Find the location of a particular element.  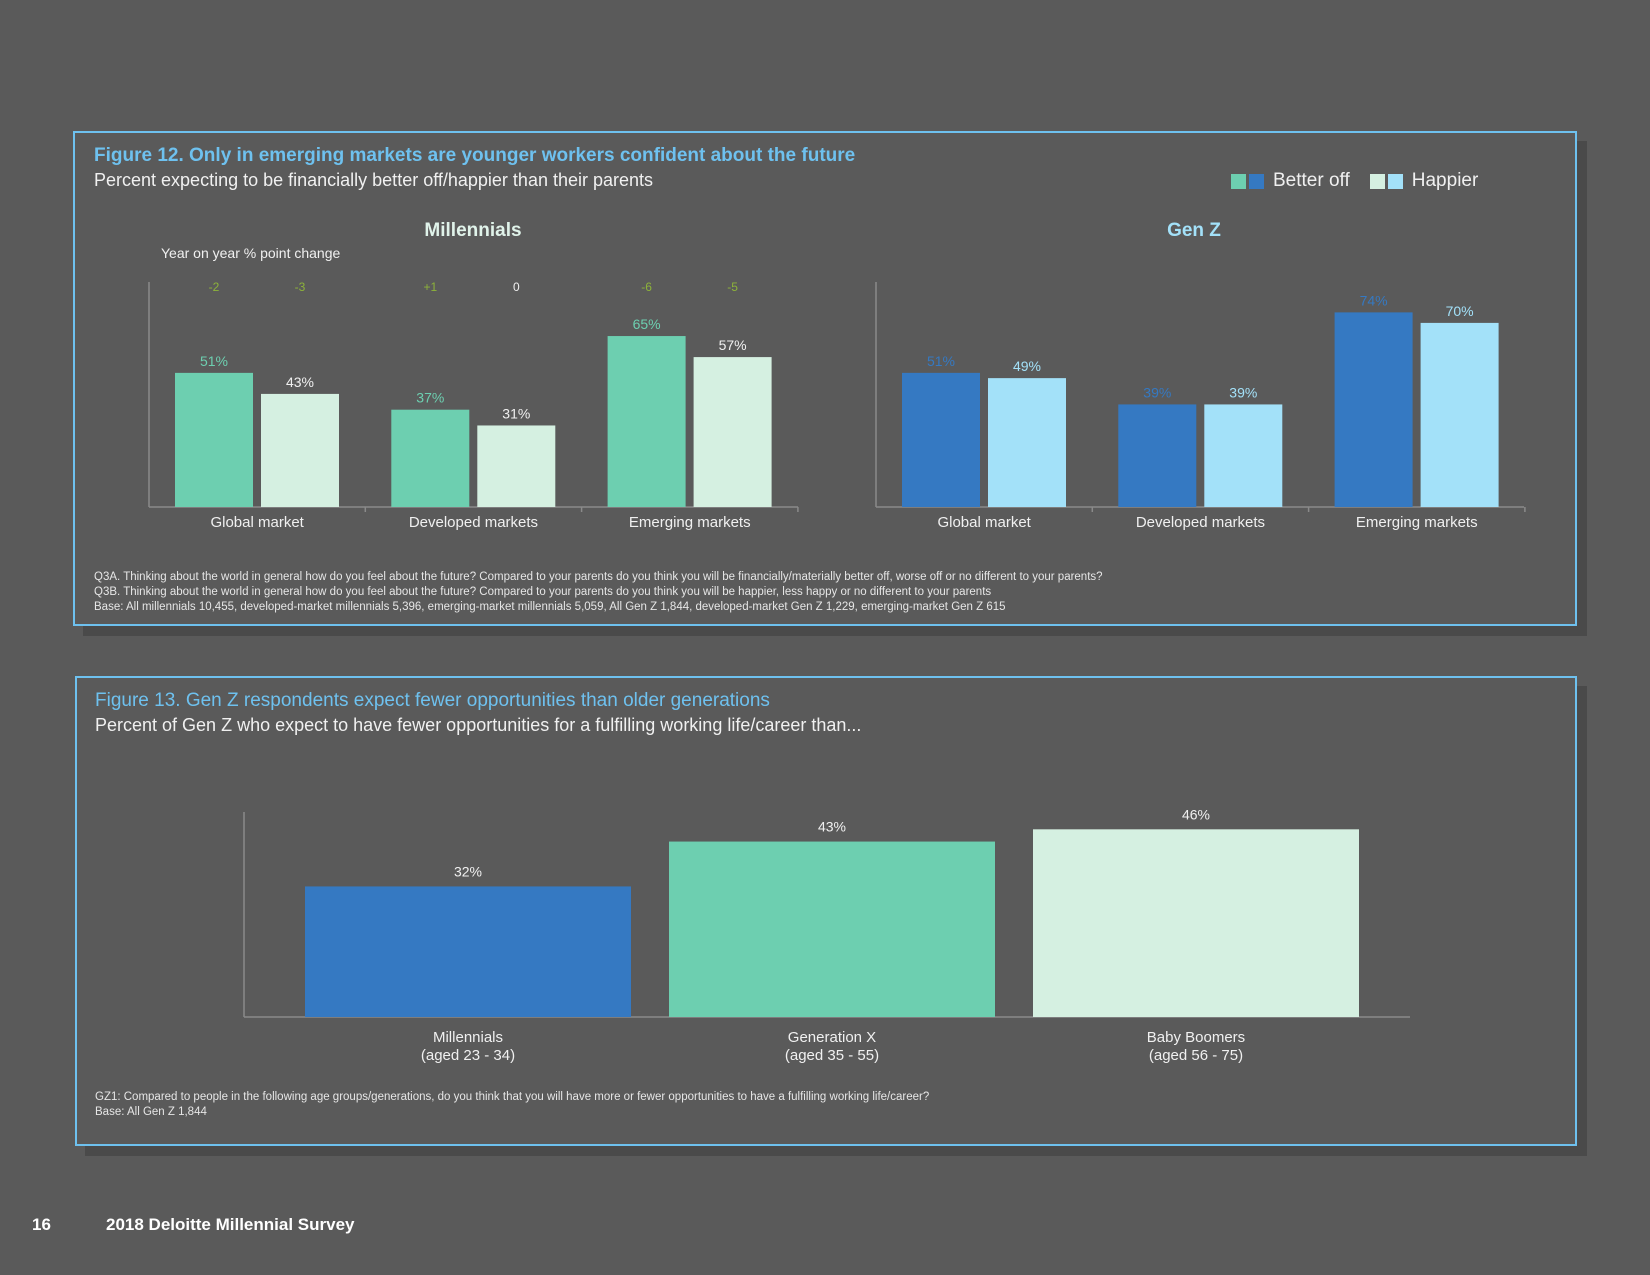

fig13-category-label: Millennials is located at coordinates (468, 1037).